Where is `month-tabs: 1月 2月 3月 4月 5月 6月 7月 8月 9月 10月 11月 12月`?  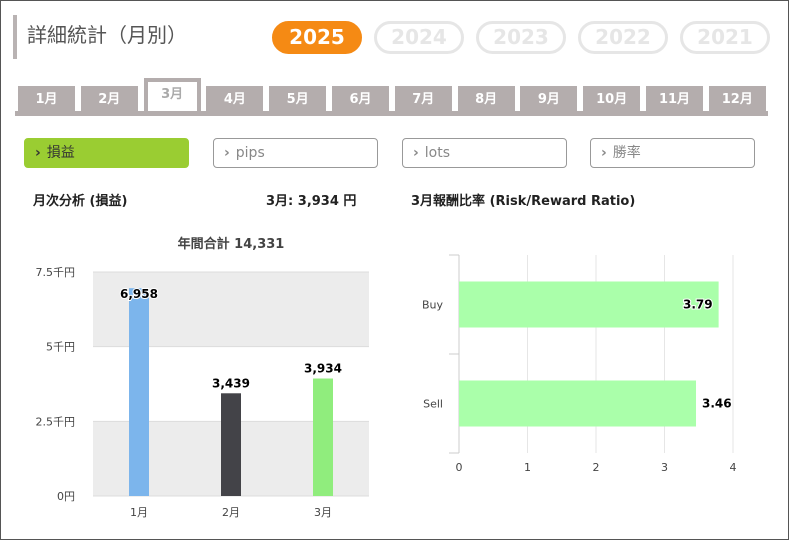 month-tabs: 1月 2月 3月 4月 5月 6月 7月 8月 9月 10月 11月 12月 is located at coordinates (391, 97).